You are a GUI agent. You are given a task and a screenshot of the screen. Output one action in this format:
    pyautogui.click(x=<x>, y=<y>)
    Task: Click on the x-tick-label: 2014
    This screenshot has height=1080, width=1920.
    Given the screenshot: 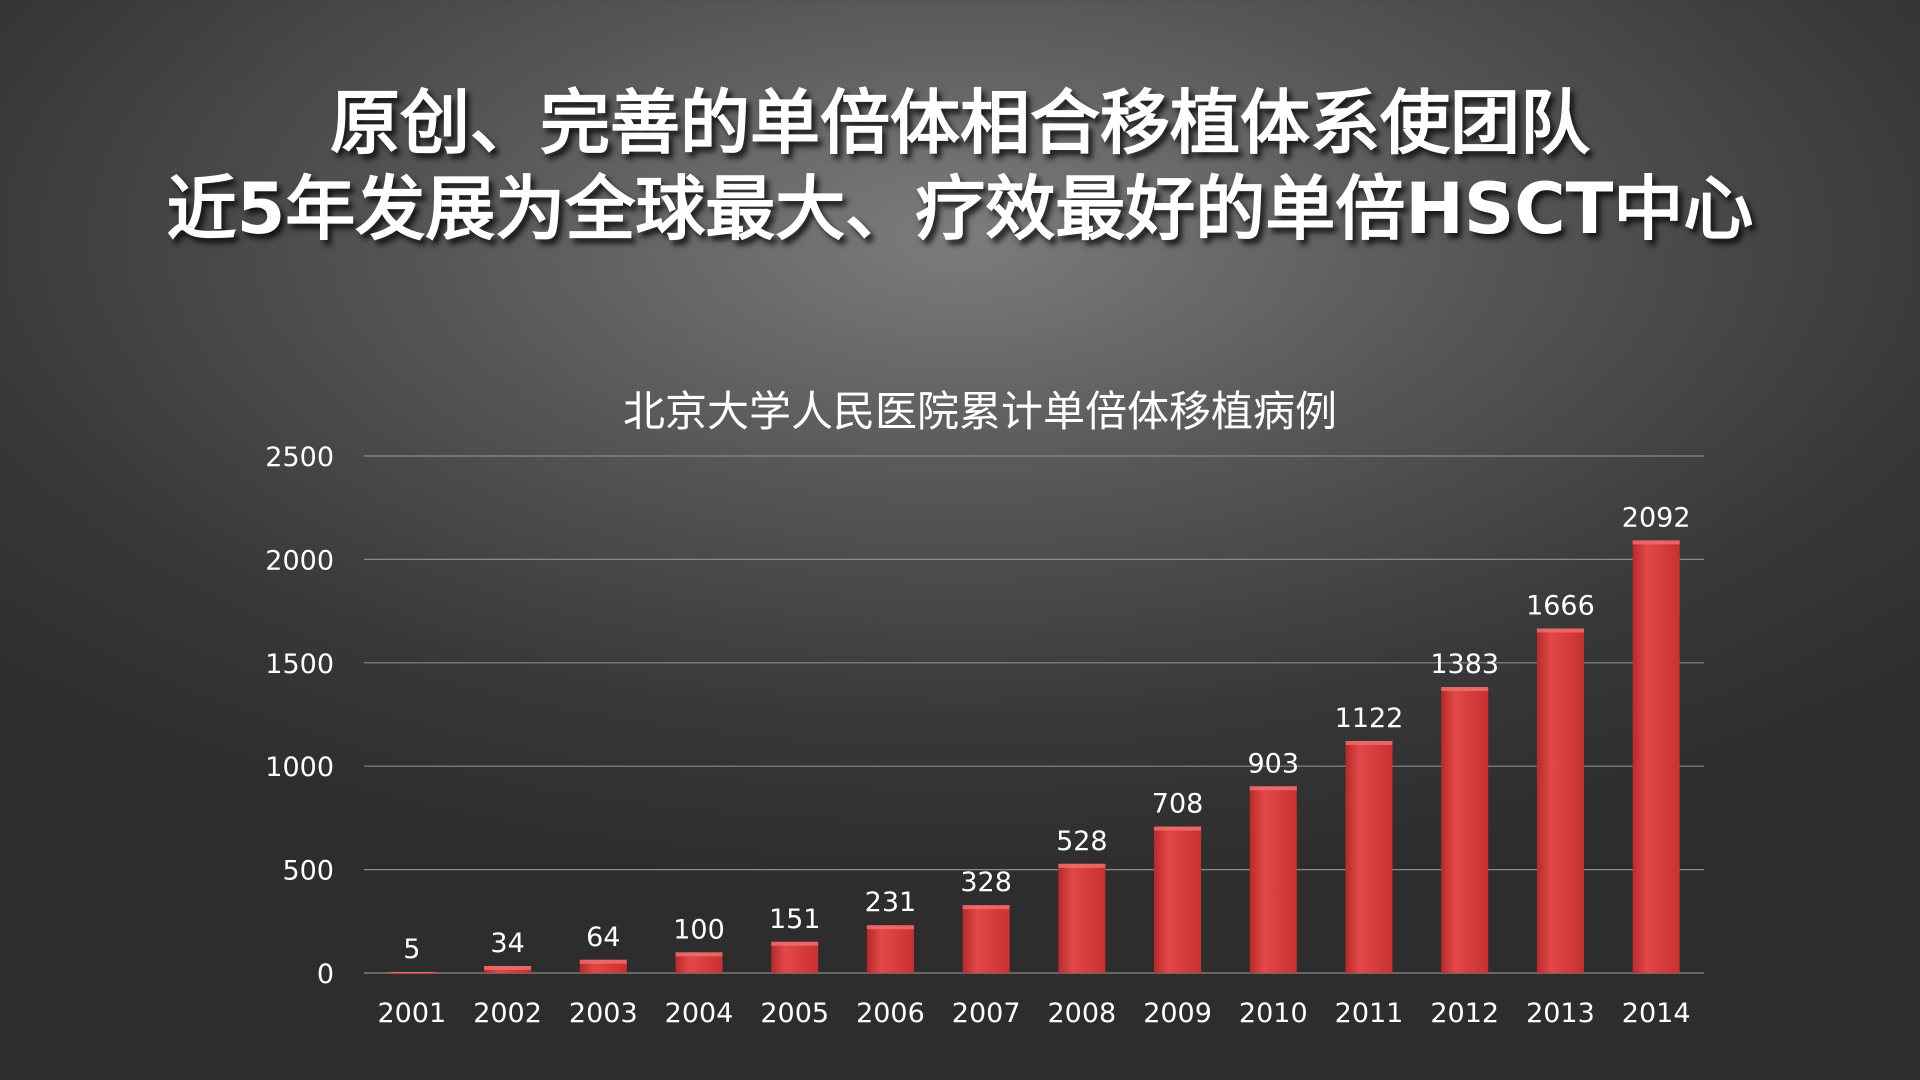 What is the action you would take?
    pyautogui.click(x=1656, y=1013)
    